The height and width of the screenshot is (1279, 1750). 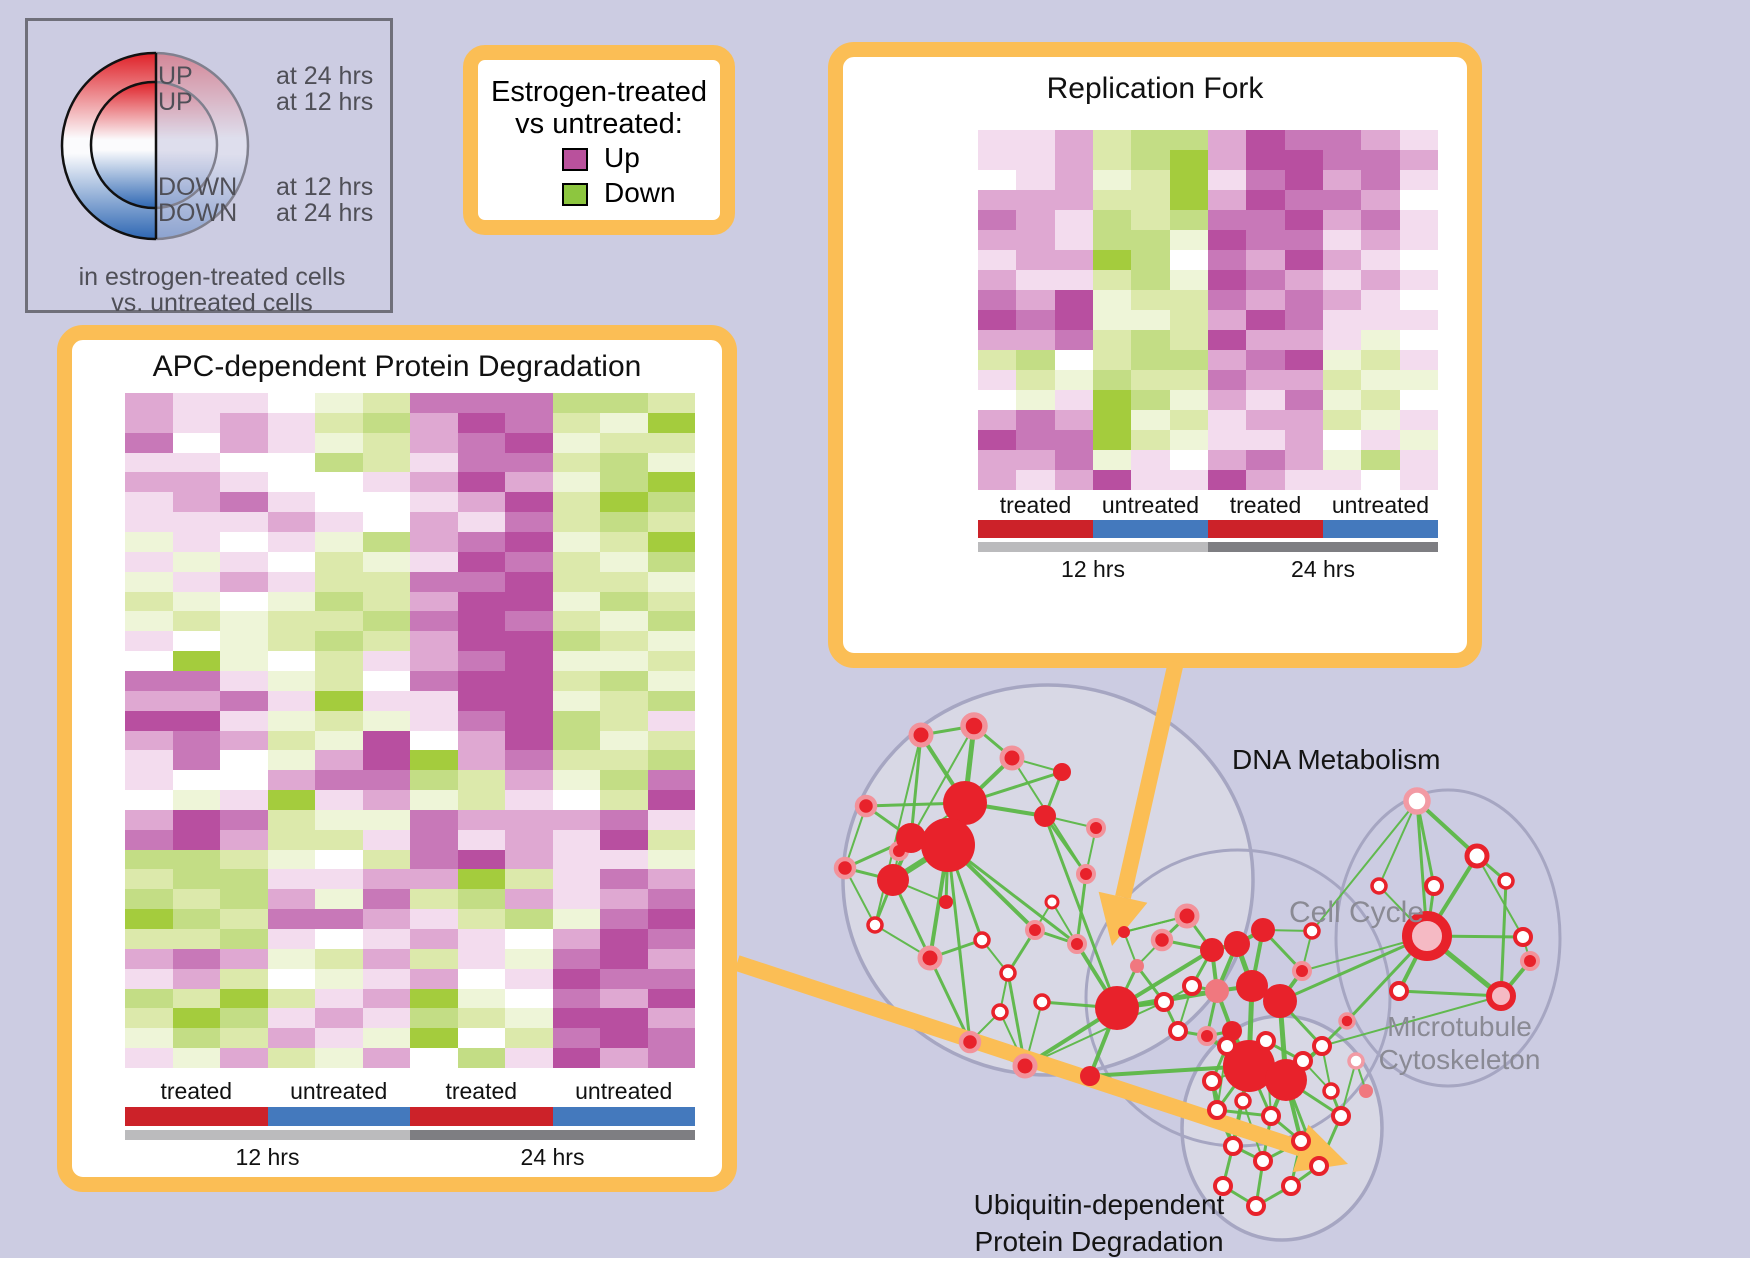 I want to click on estrogen-legend-title1: Estrogen-treated, so click(x=598, y=92).